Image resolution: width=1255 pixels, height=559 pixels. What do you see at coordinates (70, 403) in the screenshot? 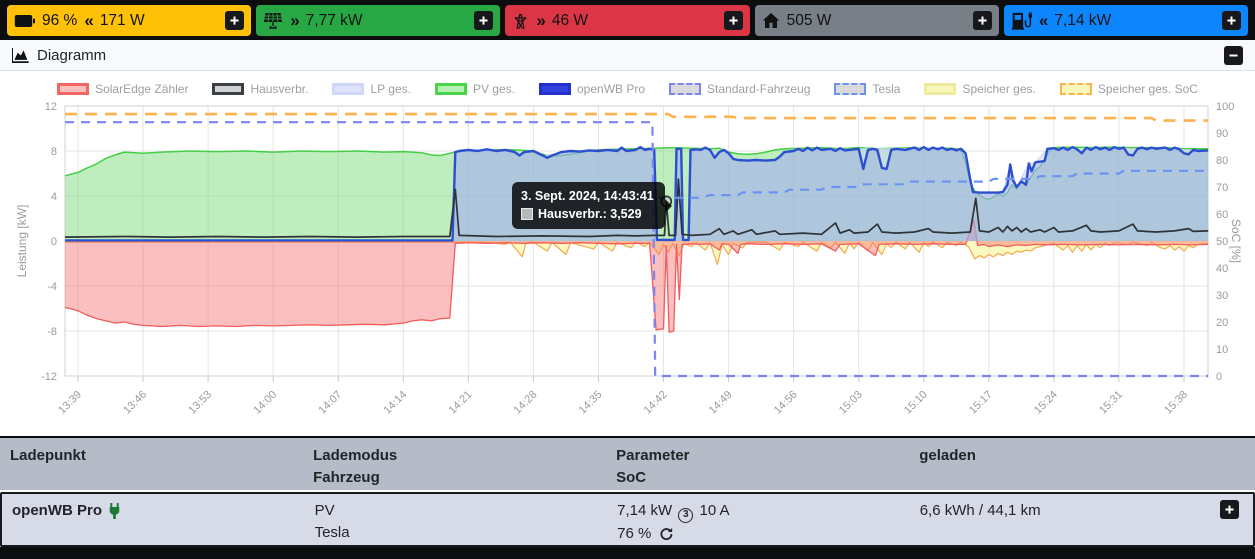
I see `svg-text: 13:39` at bounding box center [70, 403].